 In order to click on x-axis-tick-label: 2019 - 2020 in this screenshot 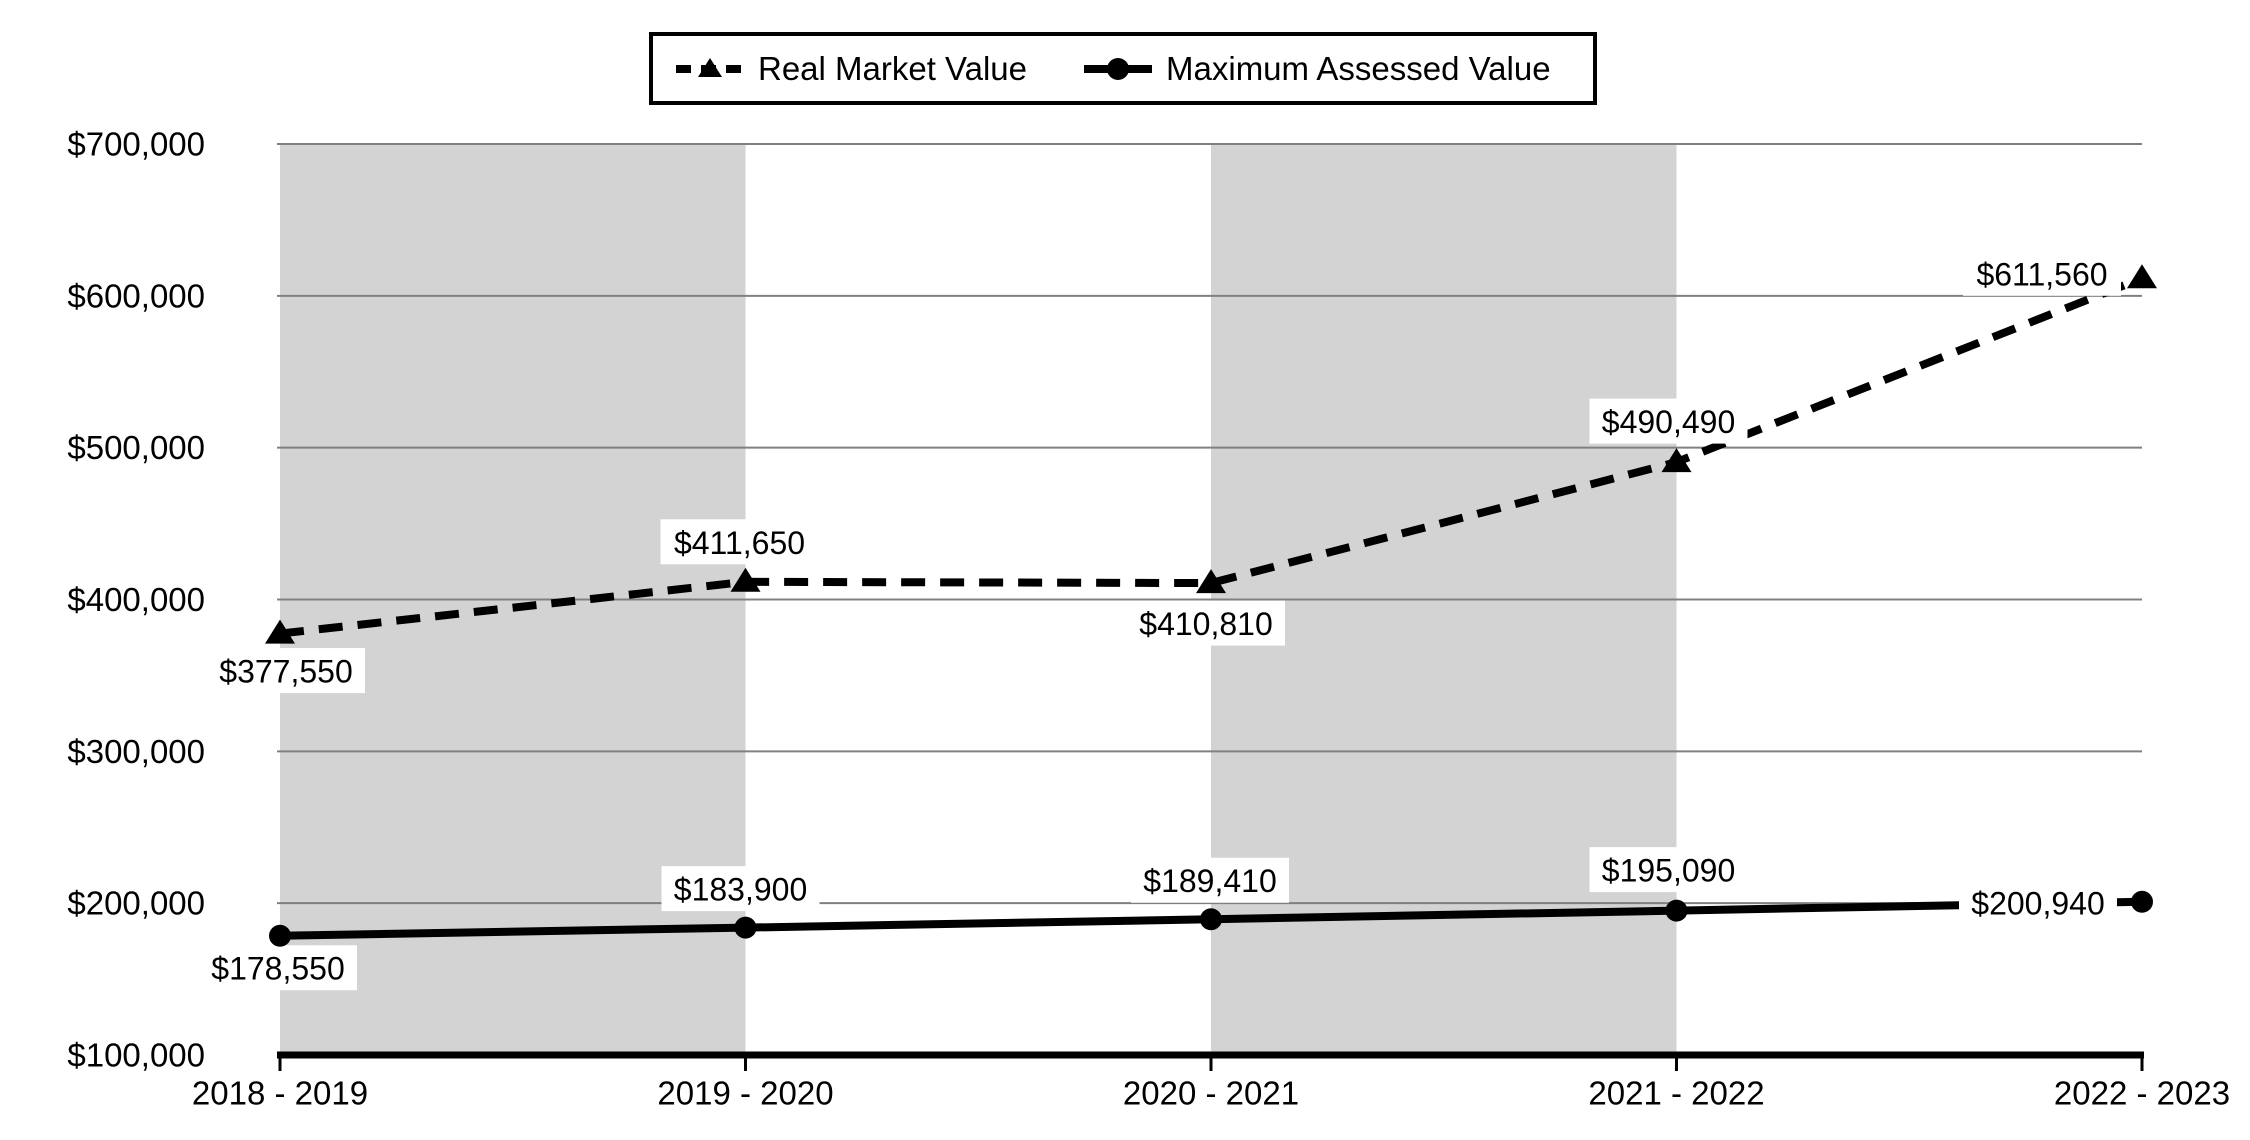, I will do `click(745, 1093)`.